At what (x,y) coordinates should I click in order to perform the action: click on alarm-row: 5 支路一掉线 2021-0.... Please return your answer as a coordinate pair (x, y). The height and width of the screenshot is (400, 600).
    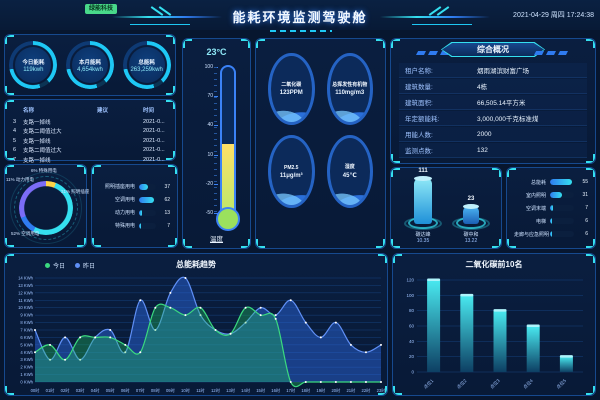
    Looking at the image, I should click on (90, 141).